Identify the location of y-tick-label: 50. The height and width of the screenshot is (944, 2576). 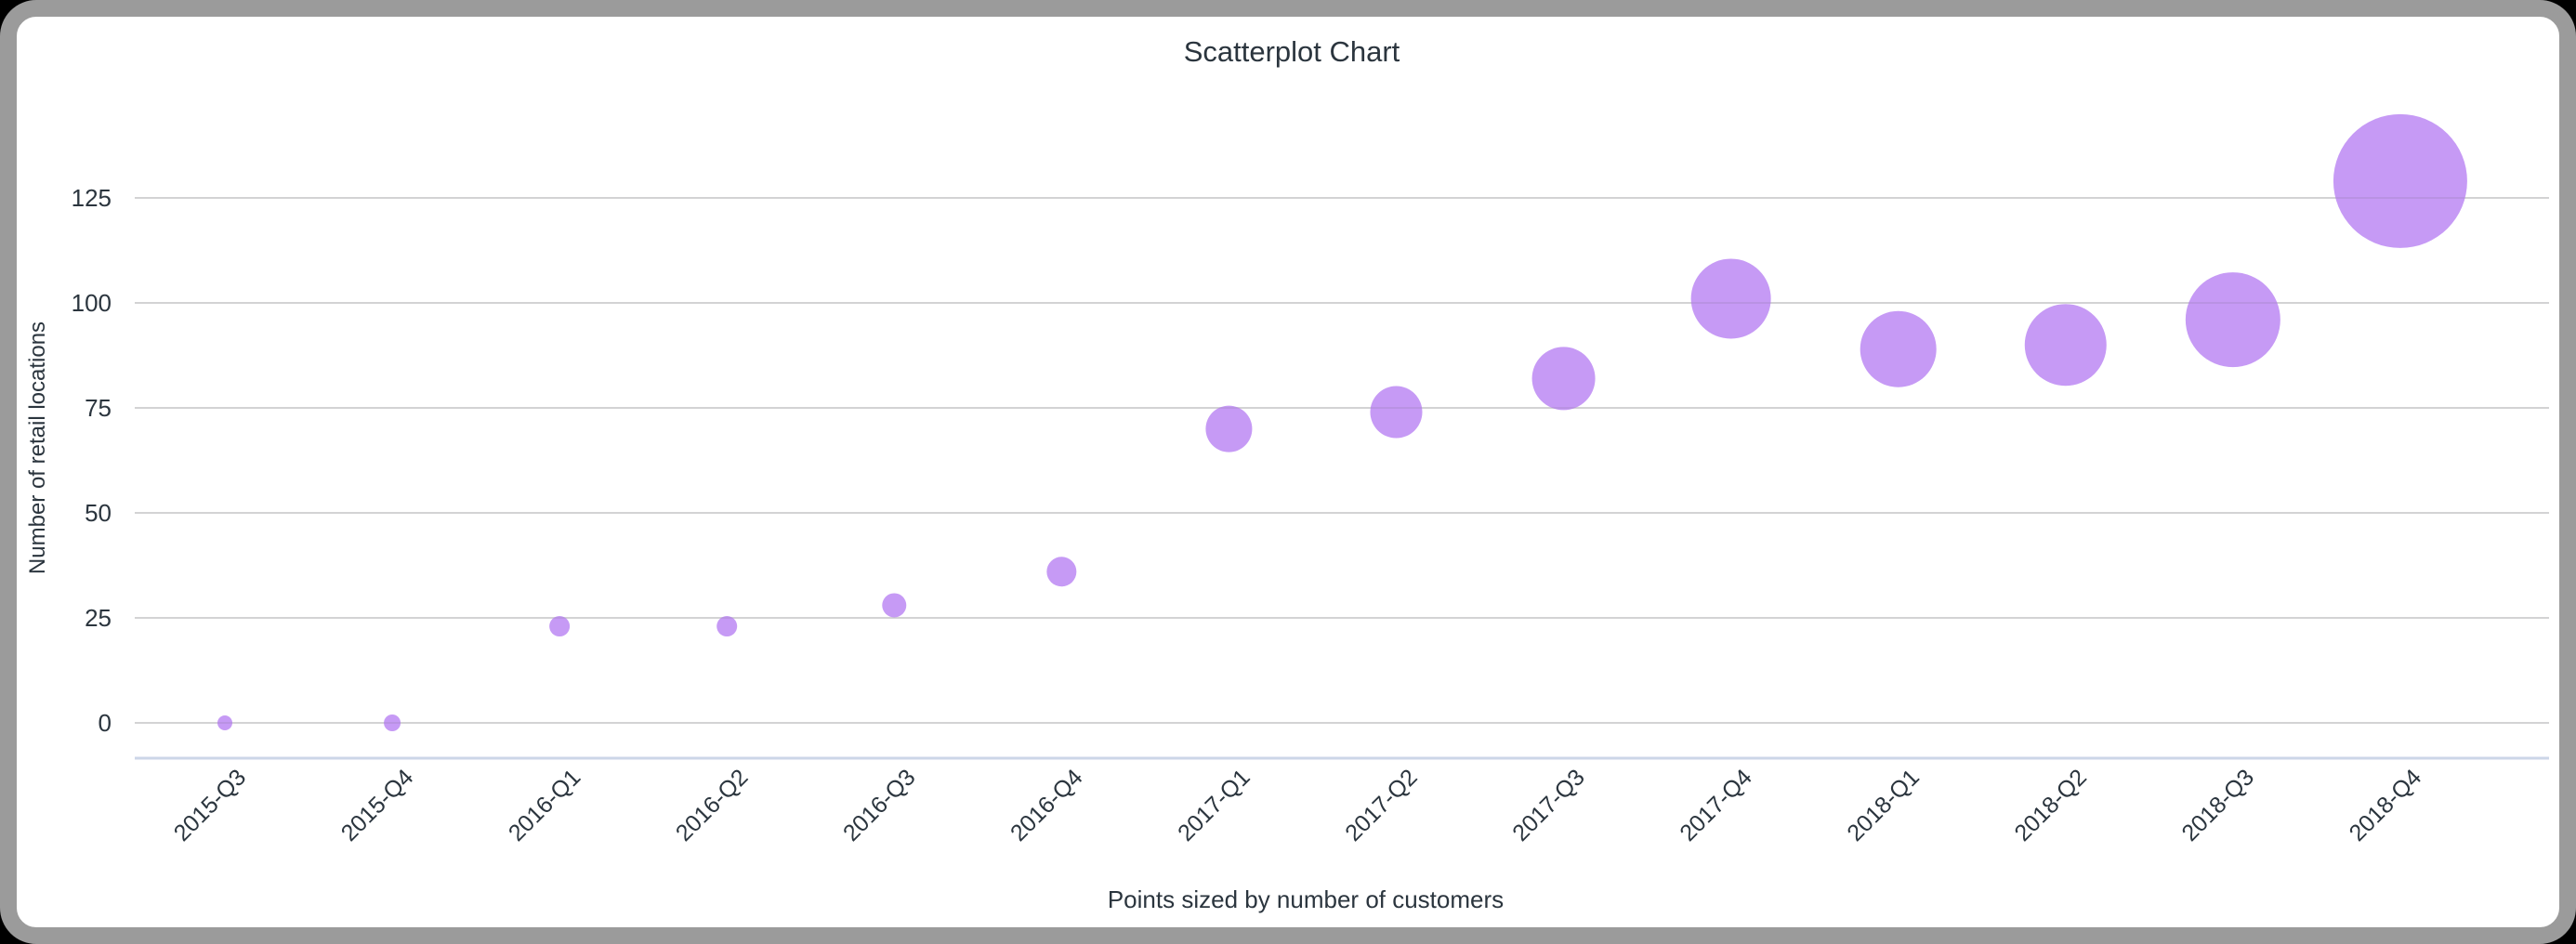
(98, 513).